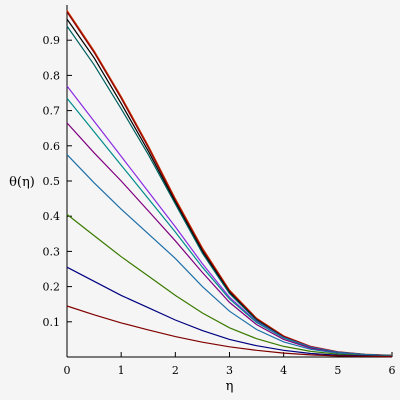 The height and width of the screenshot is (400, 400). What do you see at coordinates (283, 370) in the screenshot?
I see `x-tick-label: 4` at bounding box center [283, 370].